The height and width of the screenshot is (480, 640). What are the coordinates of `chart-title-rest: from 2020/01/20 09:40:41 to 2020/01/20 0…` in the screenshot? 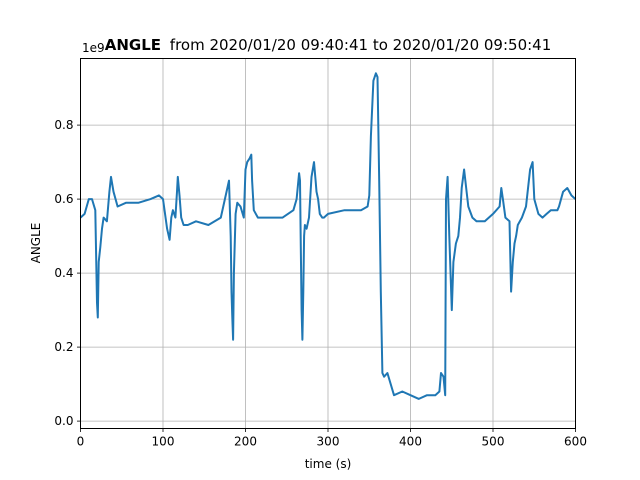 It's located at (360, 45).